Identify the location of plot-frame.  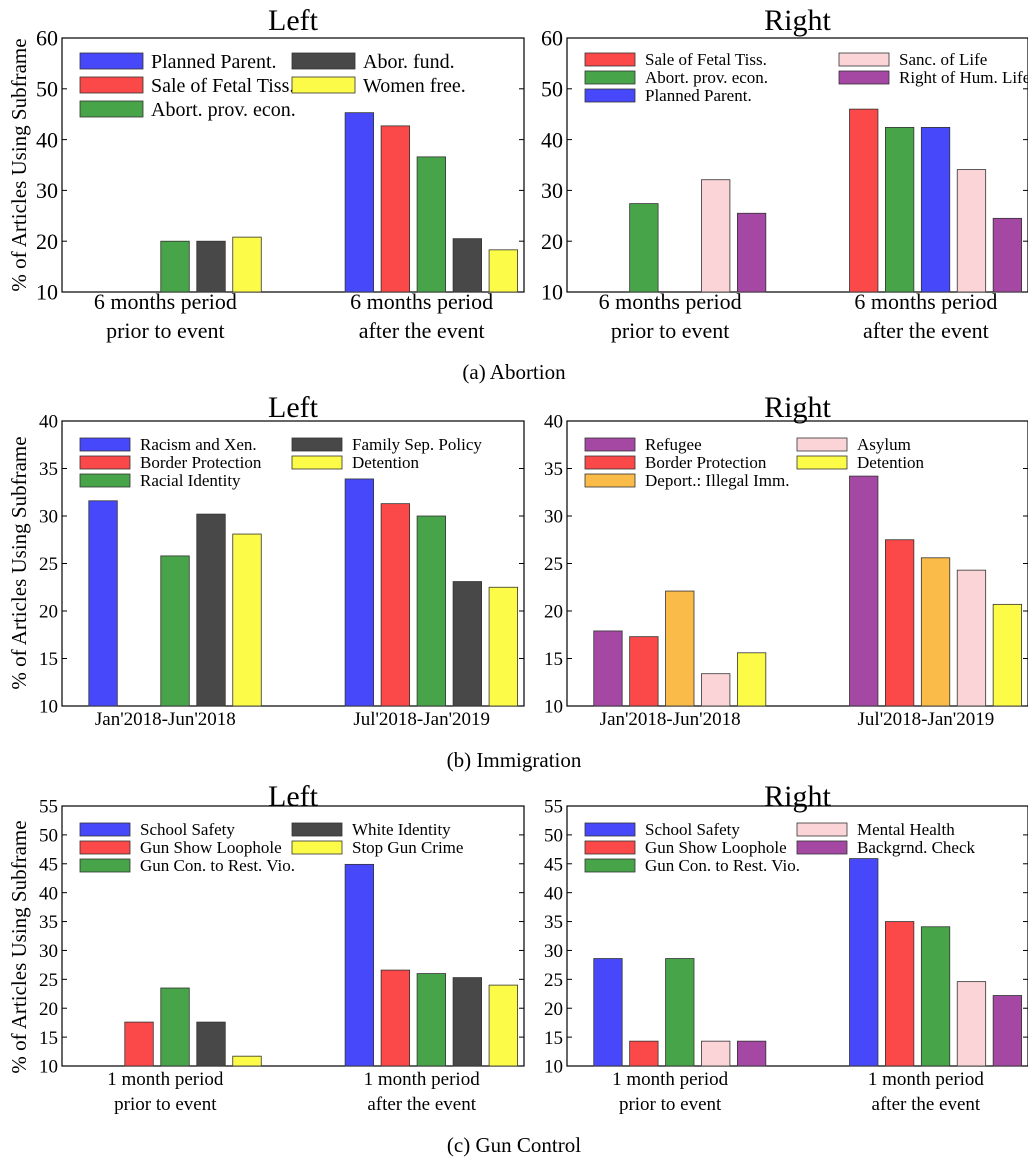
(293, 936).